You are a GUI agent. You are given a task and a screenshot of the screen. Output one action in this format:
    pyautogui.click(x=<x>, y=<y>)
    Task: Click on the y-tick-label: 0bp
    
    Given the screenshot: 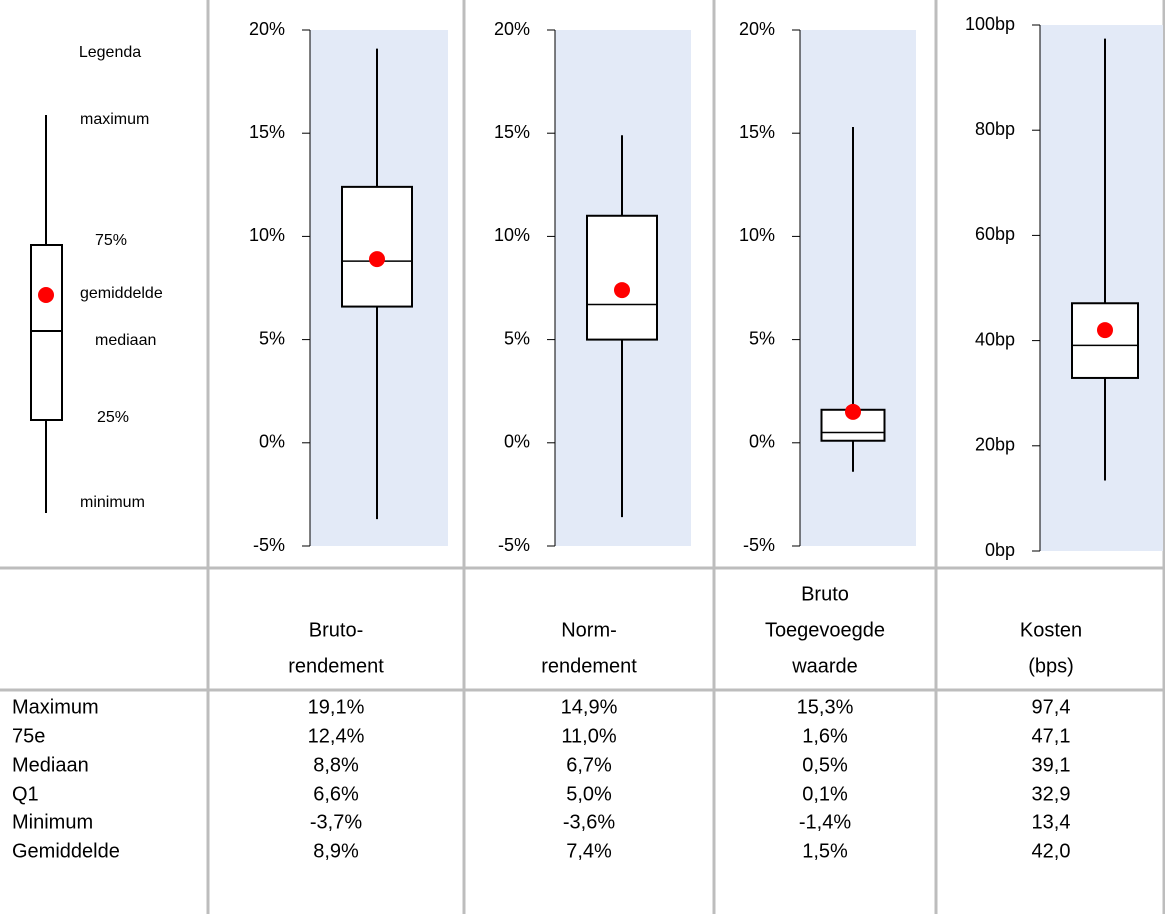 What is the action you would take?
    pyautogui.click(x=1000, y=550)
    